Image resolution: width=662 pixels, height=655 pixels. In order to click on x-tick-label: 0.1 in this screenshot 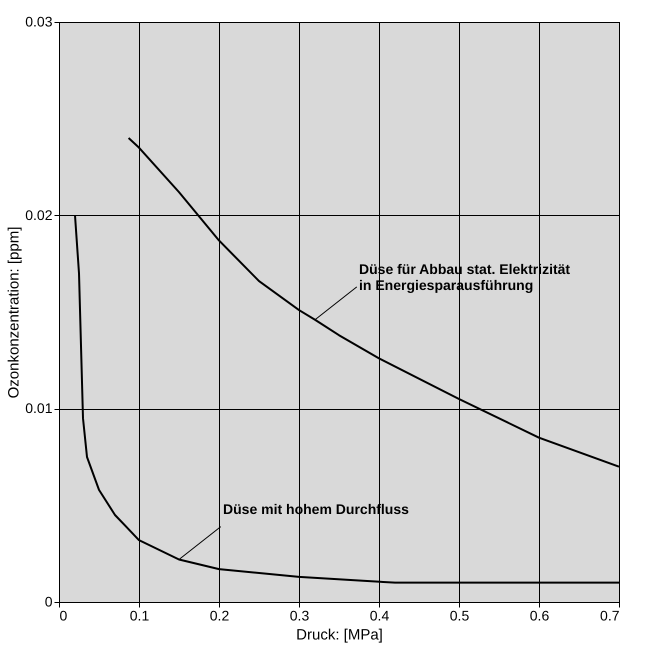, I will do `click(140, 616)`.